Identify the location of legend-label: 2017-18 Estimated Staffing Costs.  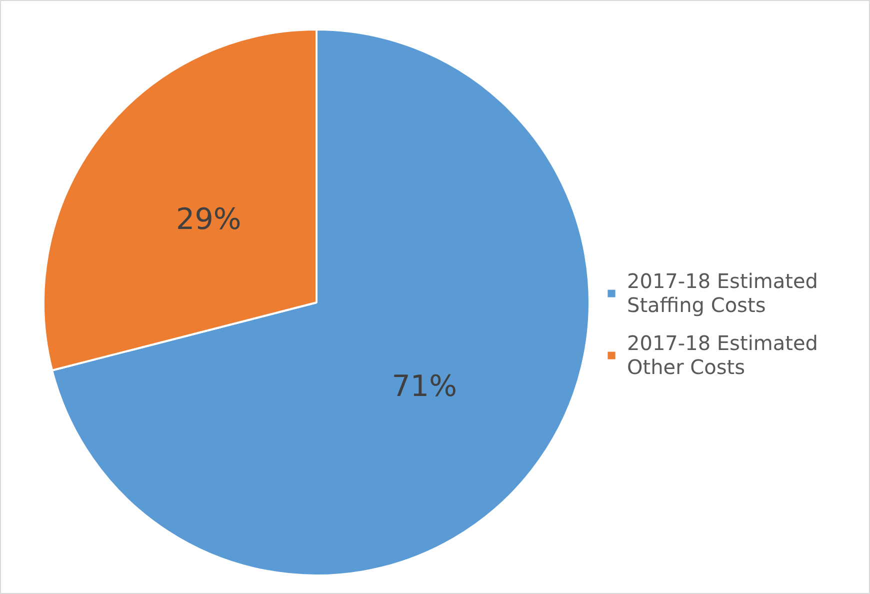
(722, 293).